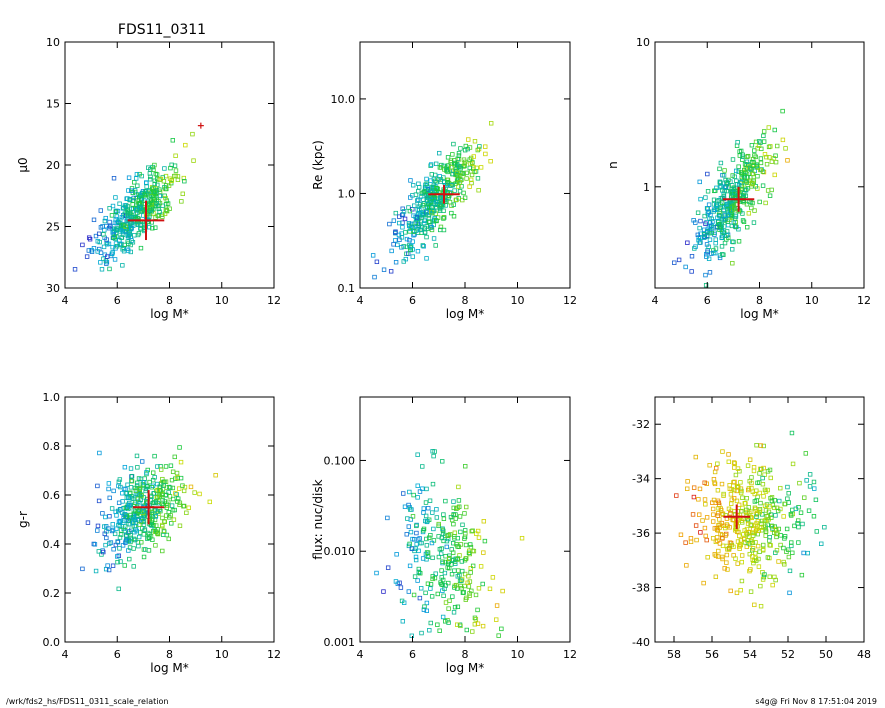 The width and height of the screenshot is (885, 708). Describe the element at coordinates (570, 654) in the screenshot. I see `x-tick-label: 12` at that location.